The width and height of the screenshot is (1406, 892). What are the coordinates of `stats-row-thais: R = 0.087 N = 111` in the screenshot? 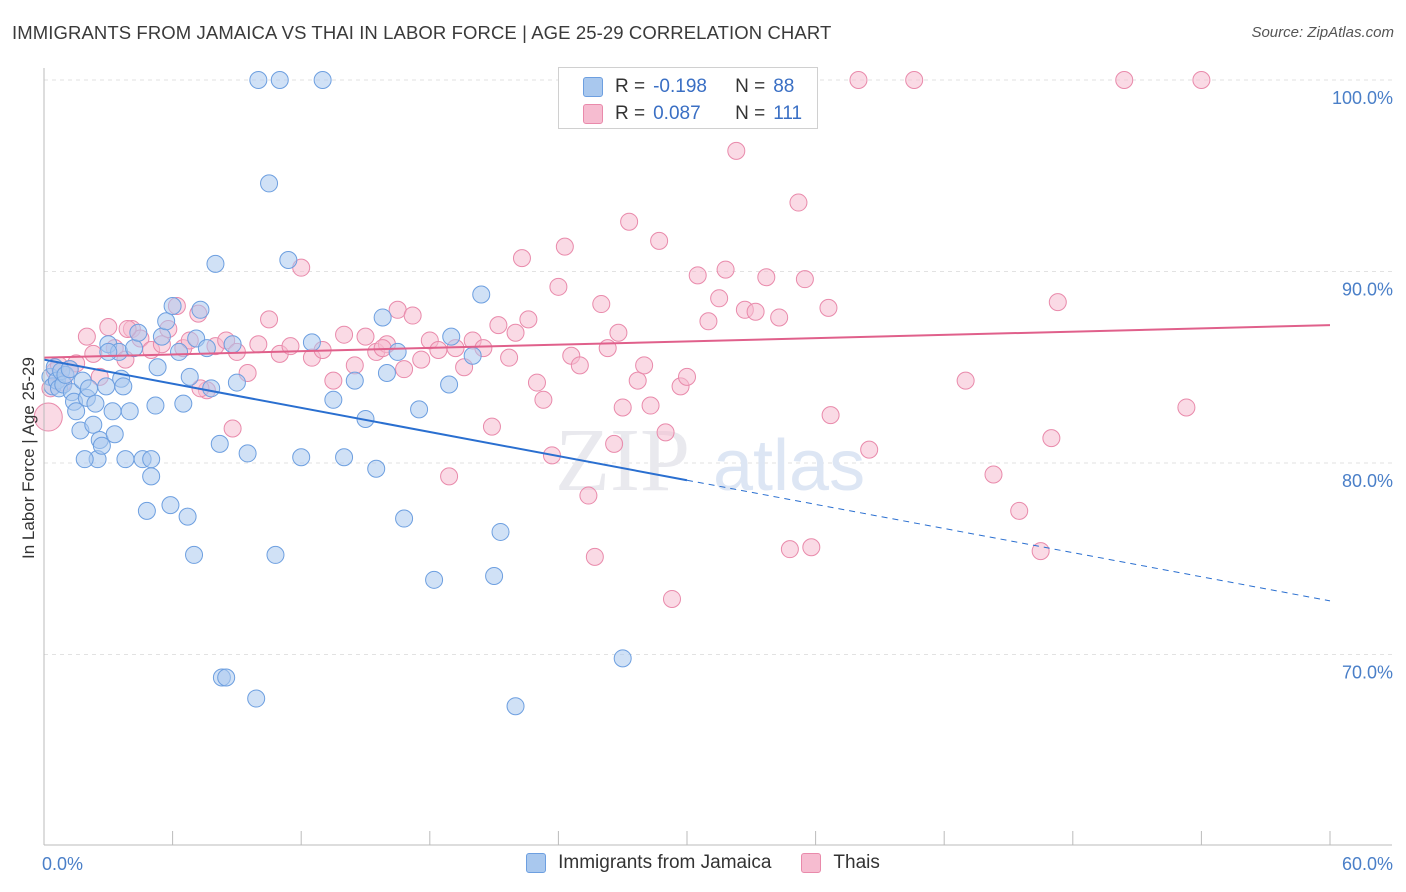 It's located at (692, 114).